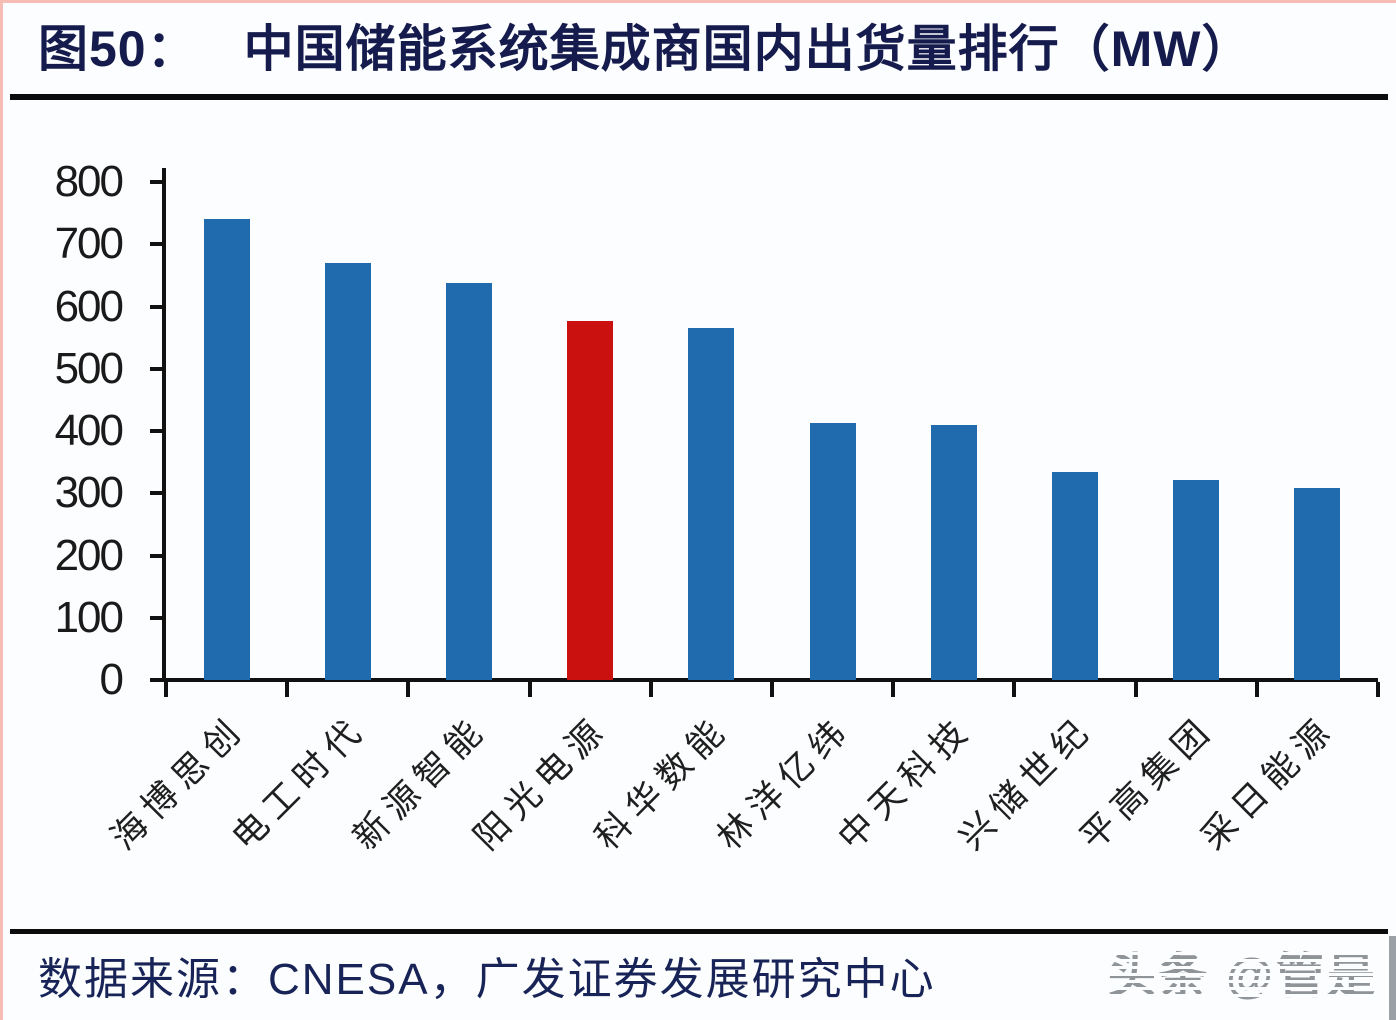 The width and height of the screenshot is (1396, 1020). I want to click on top-edge-tint, so click(698, 1).